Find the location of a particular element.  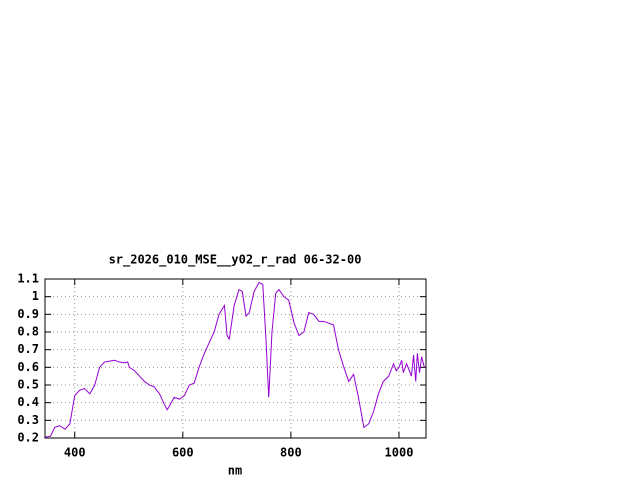

y-tick-label: 0.5 is located at coordinates (28, 385).